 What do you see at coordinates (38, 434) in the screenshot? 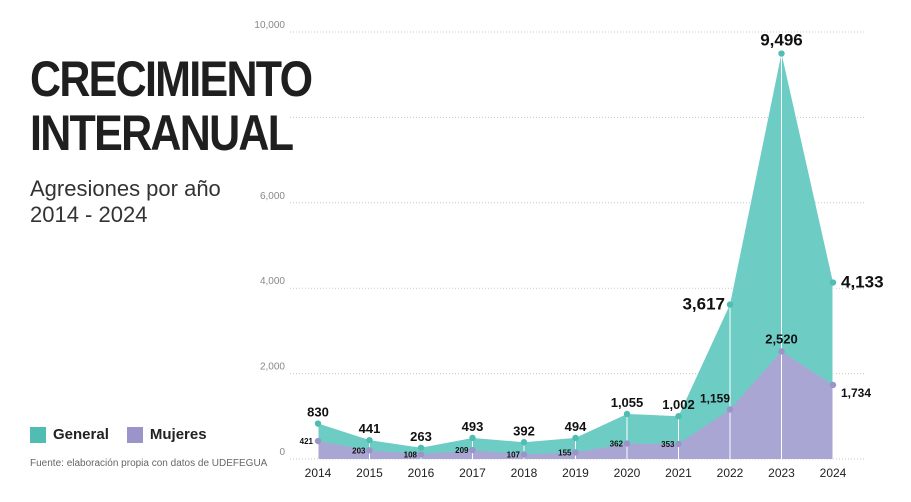
I see `legend-swatch-general` at bounding box center [38, 434].